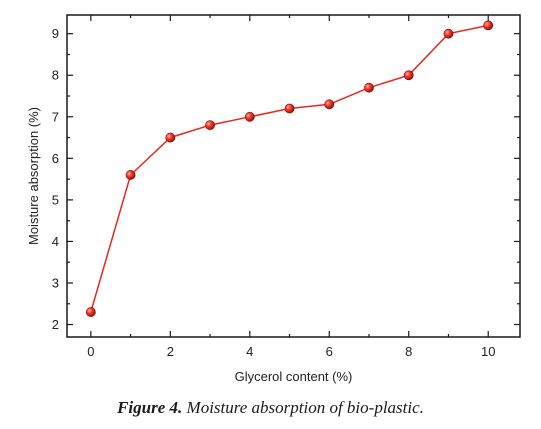  I want to click on y-tick-label: 3, so click(55, 282).